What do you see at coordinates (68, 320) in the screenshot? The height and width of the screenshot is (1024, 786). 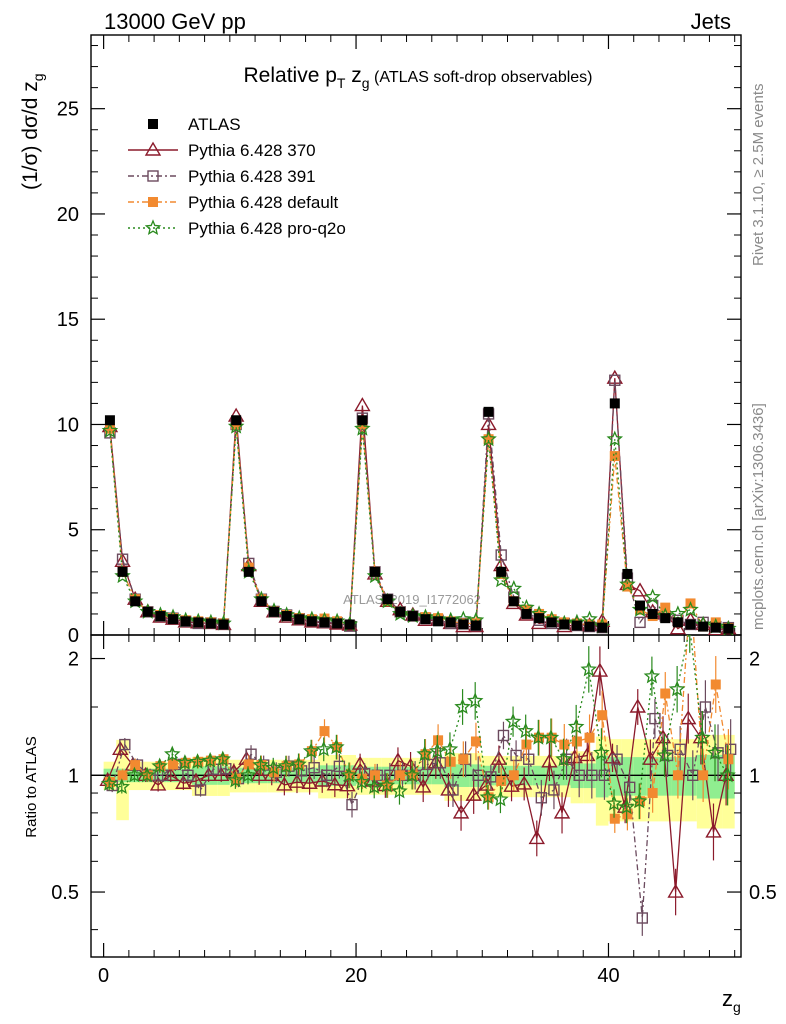 I see `y-tick-label: 15` at bounding box center [68, 320].